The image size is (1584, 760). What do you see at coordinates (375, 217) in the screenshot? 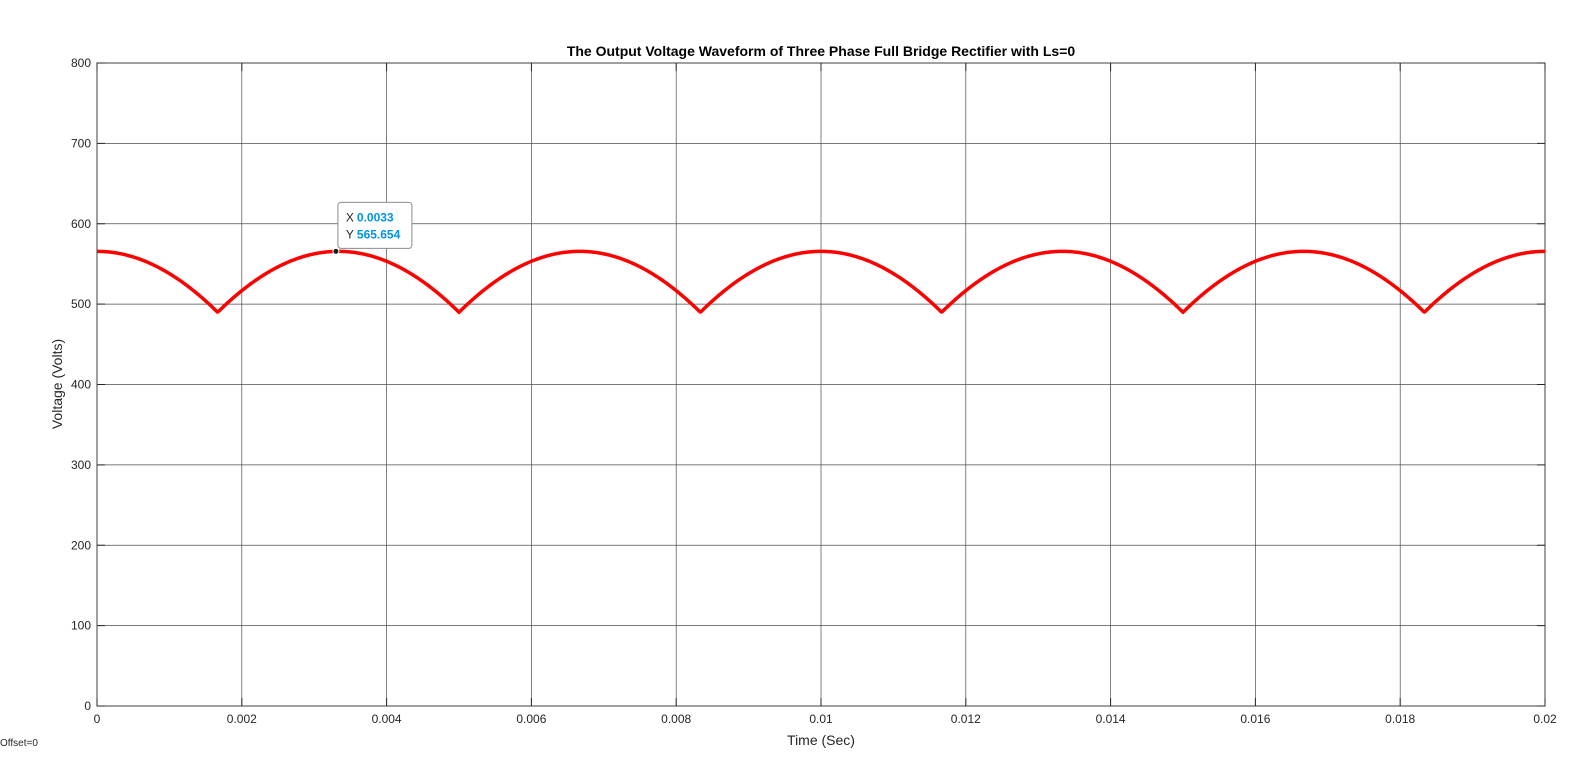
I see `datatip-x-value: 0.0033` at bounding box center [375, 217].